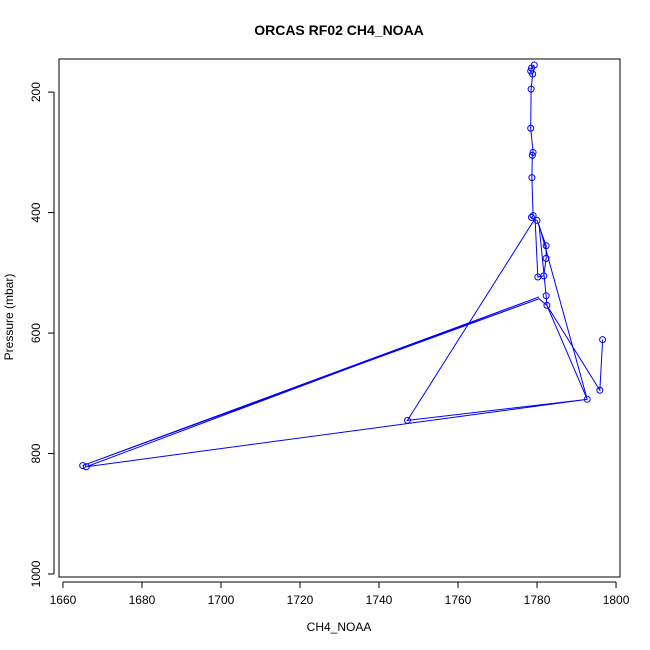 This screenshot has height=650, width=650. I want to click on x-axis-label: CH4_NOAA, so click(339, 627).